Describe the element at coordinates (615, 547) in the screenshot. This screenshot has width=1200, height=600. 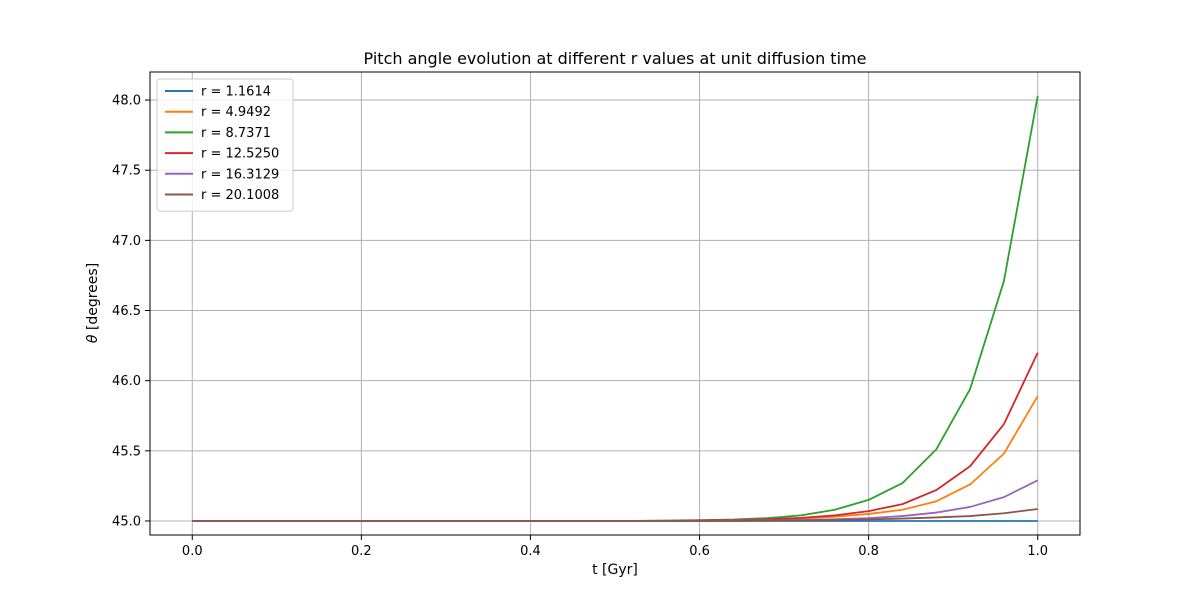
I see `x-ticks: 0.0 0.2 0.4 0.6 0.8 1.0` at that location.